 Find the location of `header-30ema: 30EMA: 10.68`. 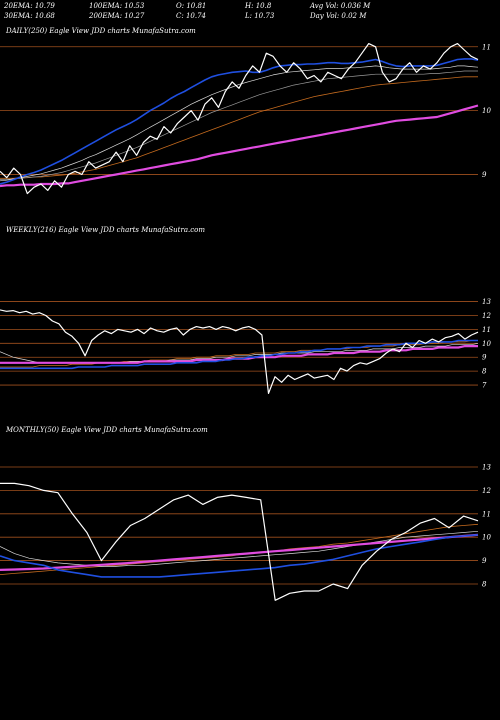

header-30ema: 30EMA: 10.68 is located at coordinates (29, 16).